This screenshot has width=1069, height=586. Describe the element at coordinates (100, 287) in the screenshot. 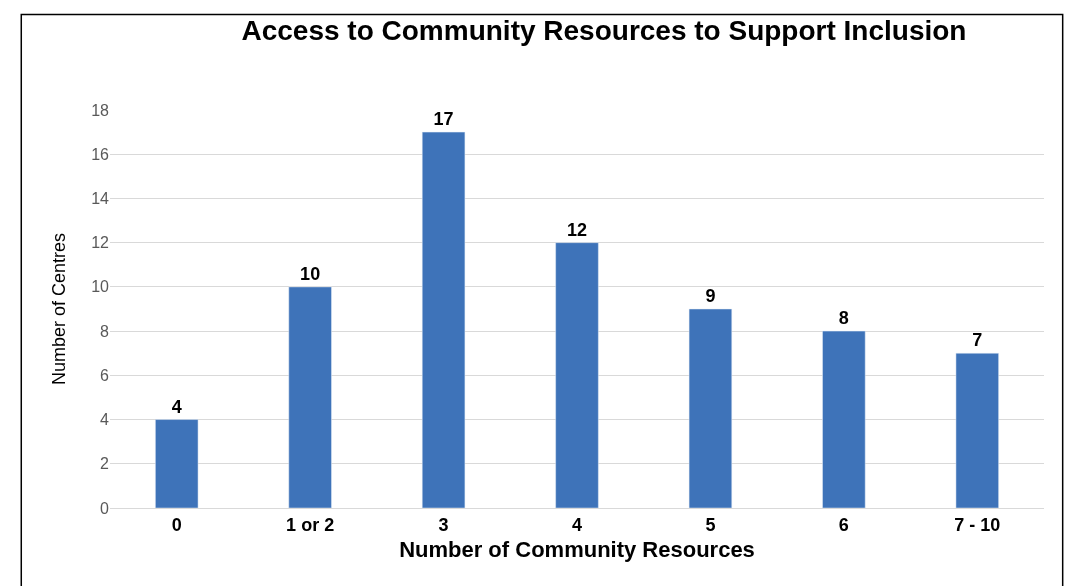

I see `y-tick-label: 10` at that location.